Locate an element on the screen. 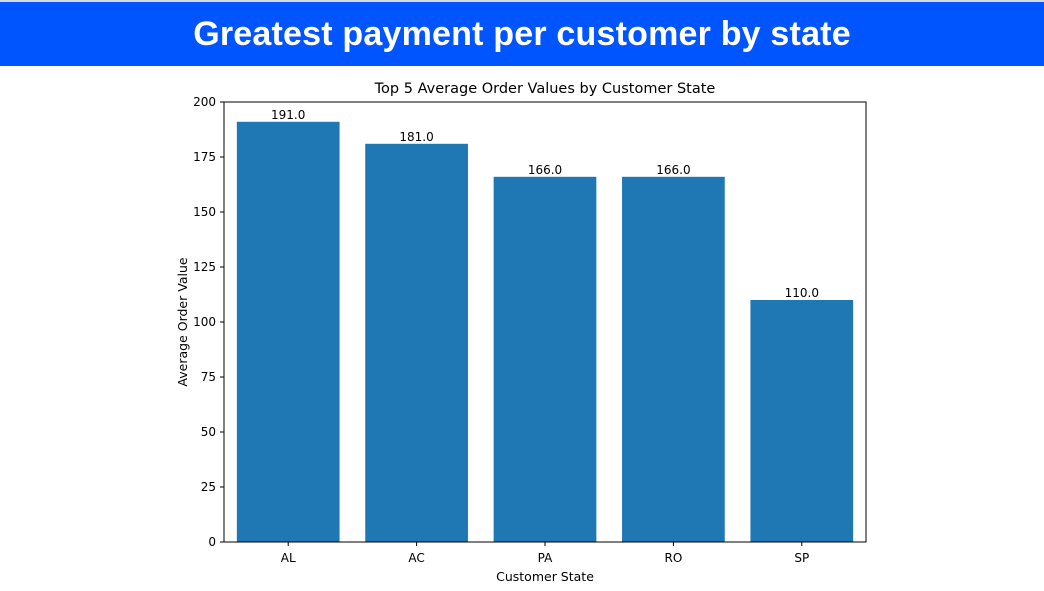  y-tick-label: 200 is located at coordinates (204, 102).